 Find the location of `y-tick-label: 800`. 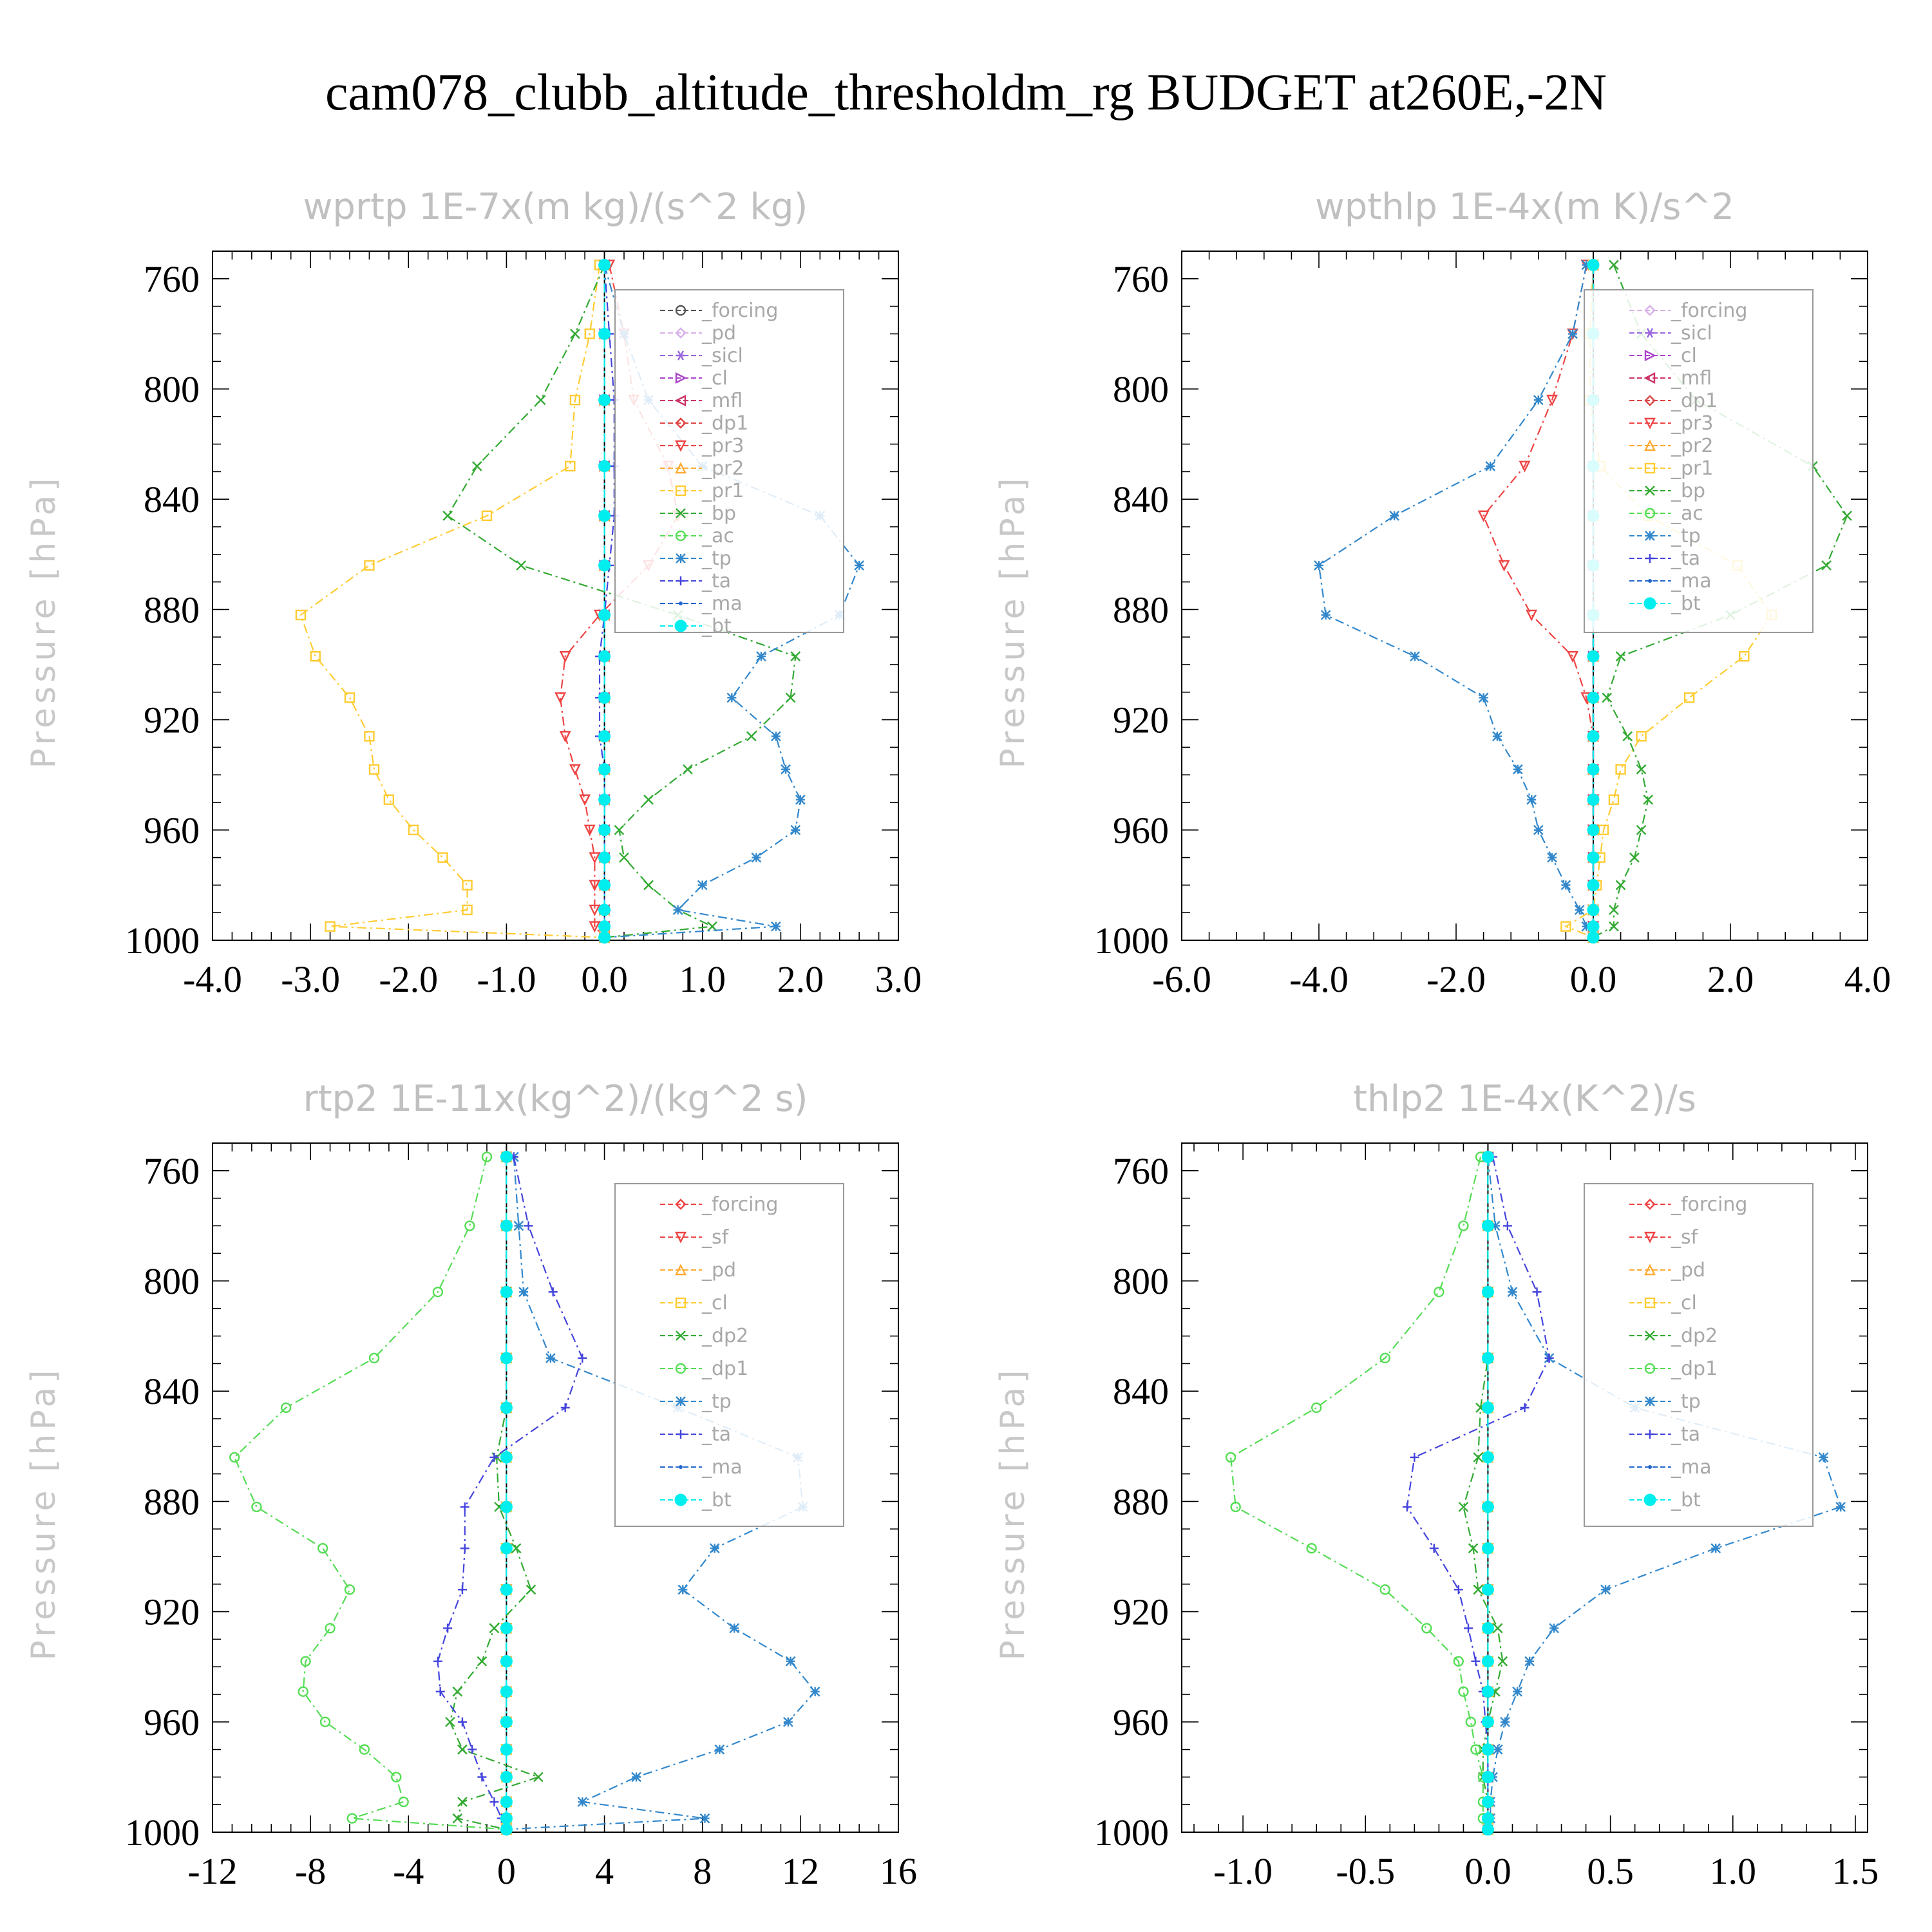

y-tick-label: 800 is located at coordinates (172, 1281).